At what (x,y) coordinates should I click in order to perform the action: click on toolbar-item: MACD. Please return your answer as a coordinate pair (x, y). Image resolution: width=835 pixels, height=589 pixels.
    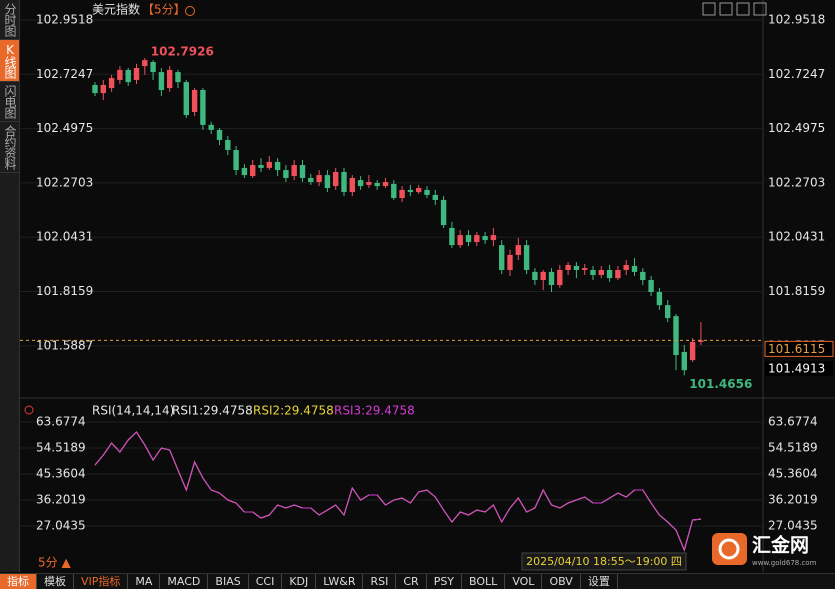
    Looking at the image, I should click on (184, 581).